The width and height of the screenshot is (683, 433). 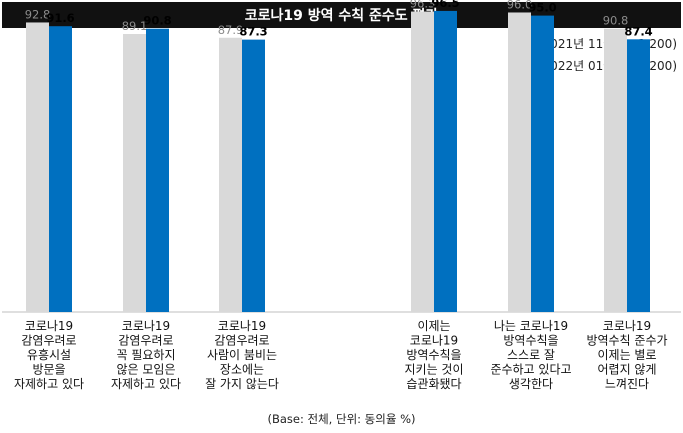 I want to click on data-label-s1-c6: 90.8, so click(x=616, y=21).